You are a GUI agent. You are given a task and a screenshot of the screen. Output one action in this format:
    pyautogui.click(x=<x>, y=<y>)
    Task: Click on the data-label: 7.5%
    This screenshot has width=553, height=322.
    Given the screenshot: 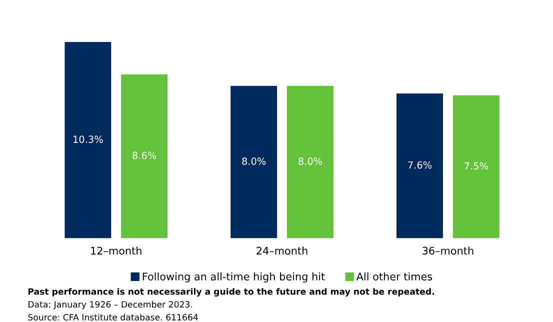 What is the action you would take?
    pyautogui.click(x=476, y=166)
    